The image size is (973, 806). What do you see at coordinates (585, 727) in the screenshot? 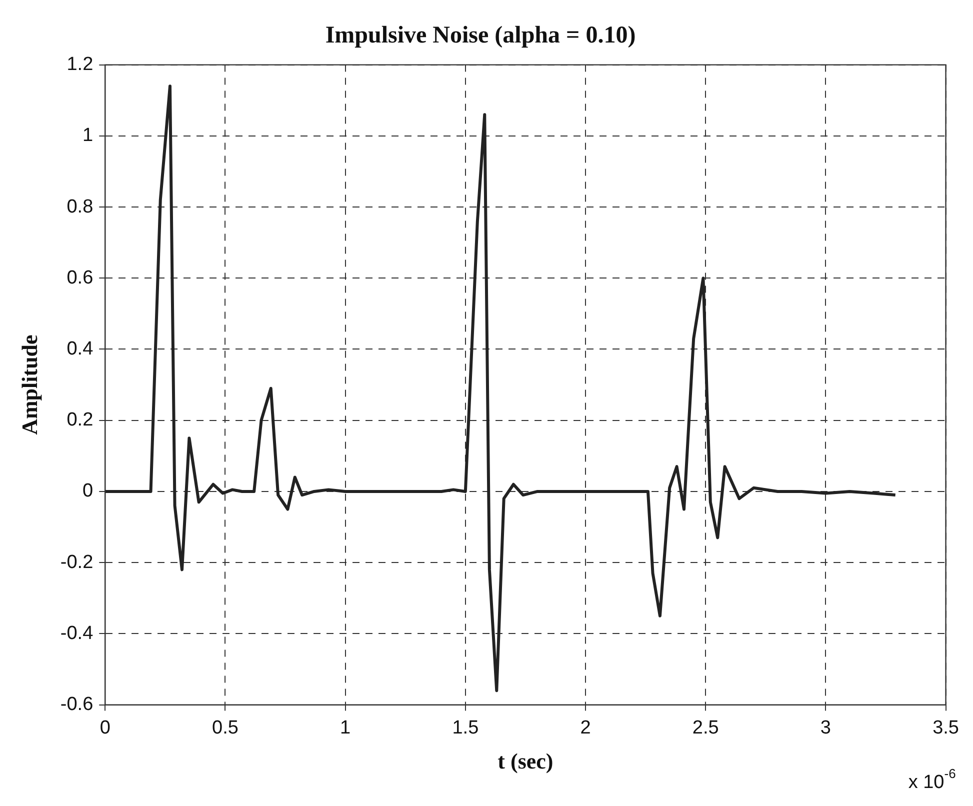
I see `x-tick-label: 2` at bounding box center [585, 727].